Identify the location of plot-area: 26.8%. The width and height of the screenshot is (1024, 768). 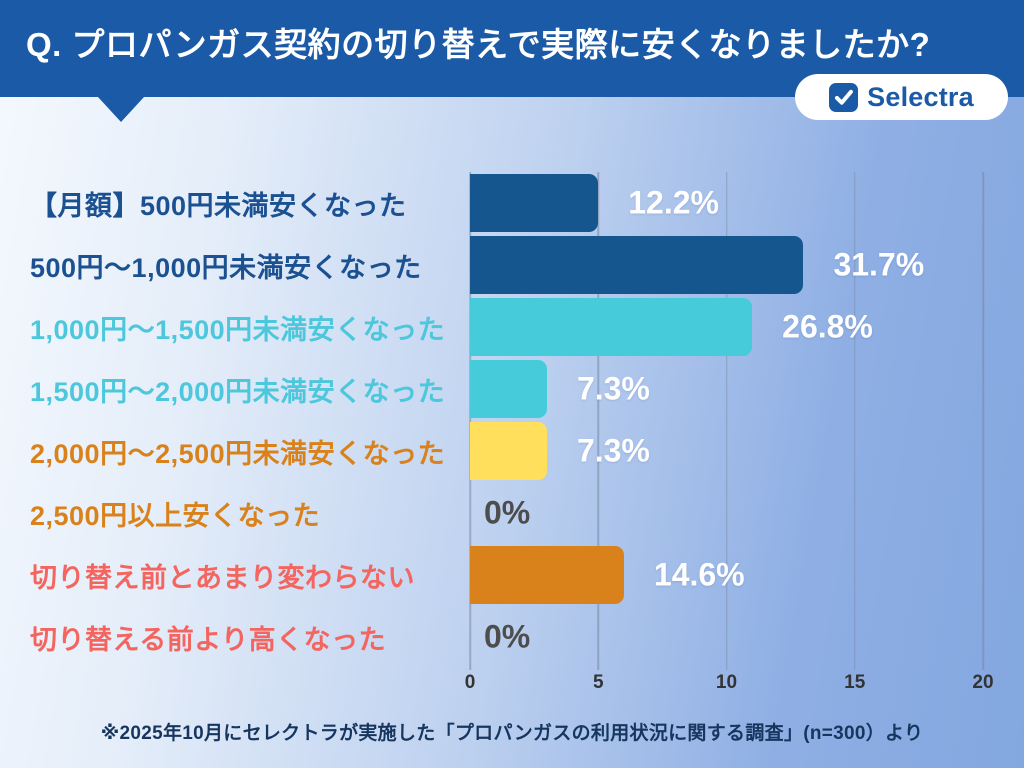
(726, 327).